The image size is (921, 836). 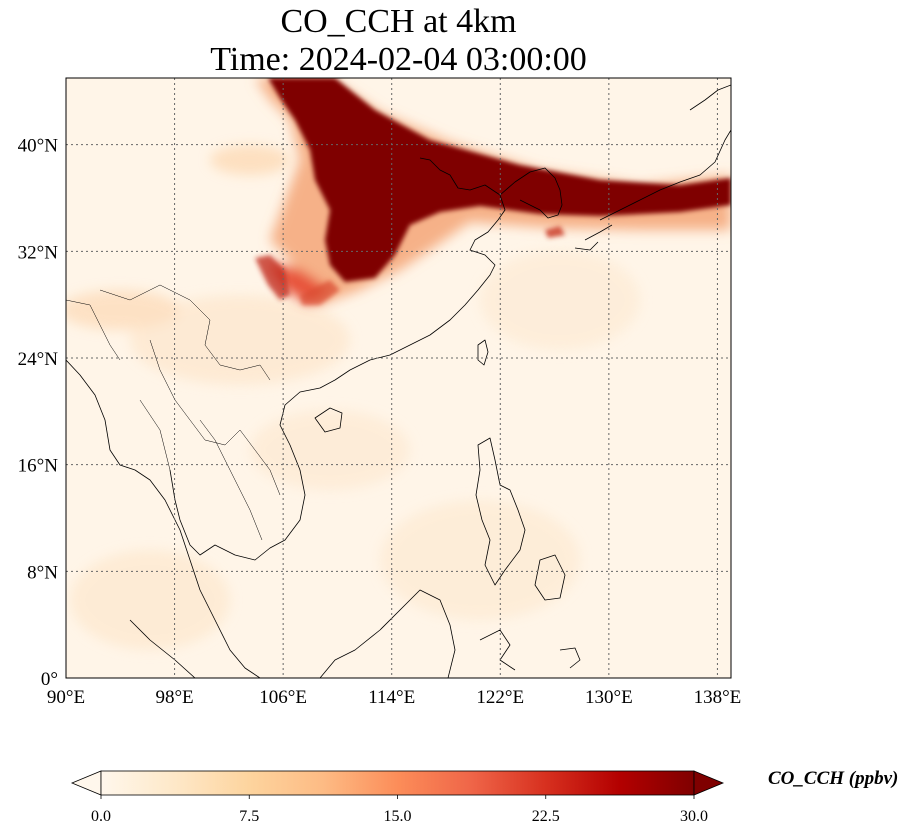 I want to click on colorbar-ticks: 0.0 7.5 15.0 22.5 30.0, so click(x=399, y=810).